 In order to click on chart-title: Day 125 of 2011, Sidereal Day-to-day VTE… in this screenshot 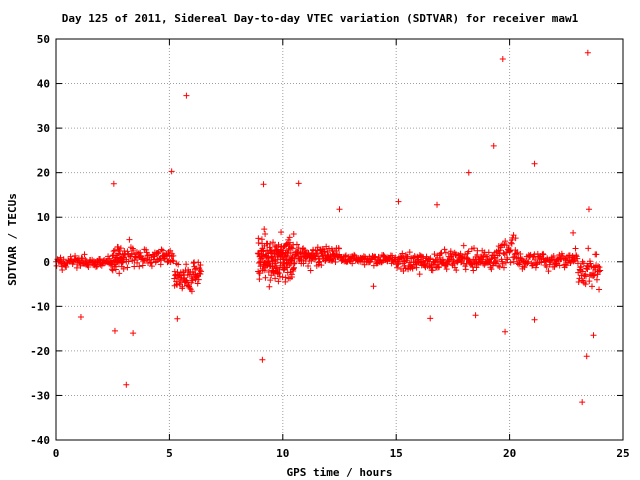, I will do `click(320, 18)`.